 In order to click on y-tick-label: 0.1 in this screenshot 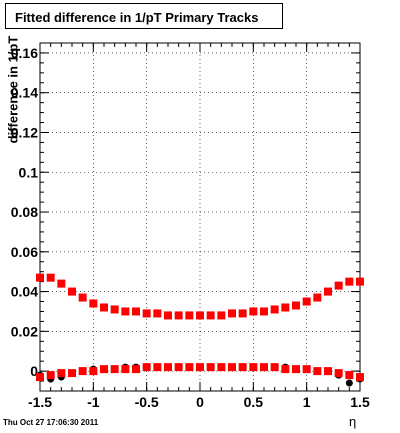, I will do `click(29, 172)`.